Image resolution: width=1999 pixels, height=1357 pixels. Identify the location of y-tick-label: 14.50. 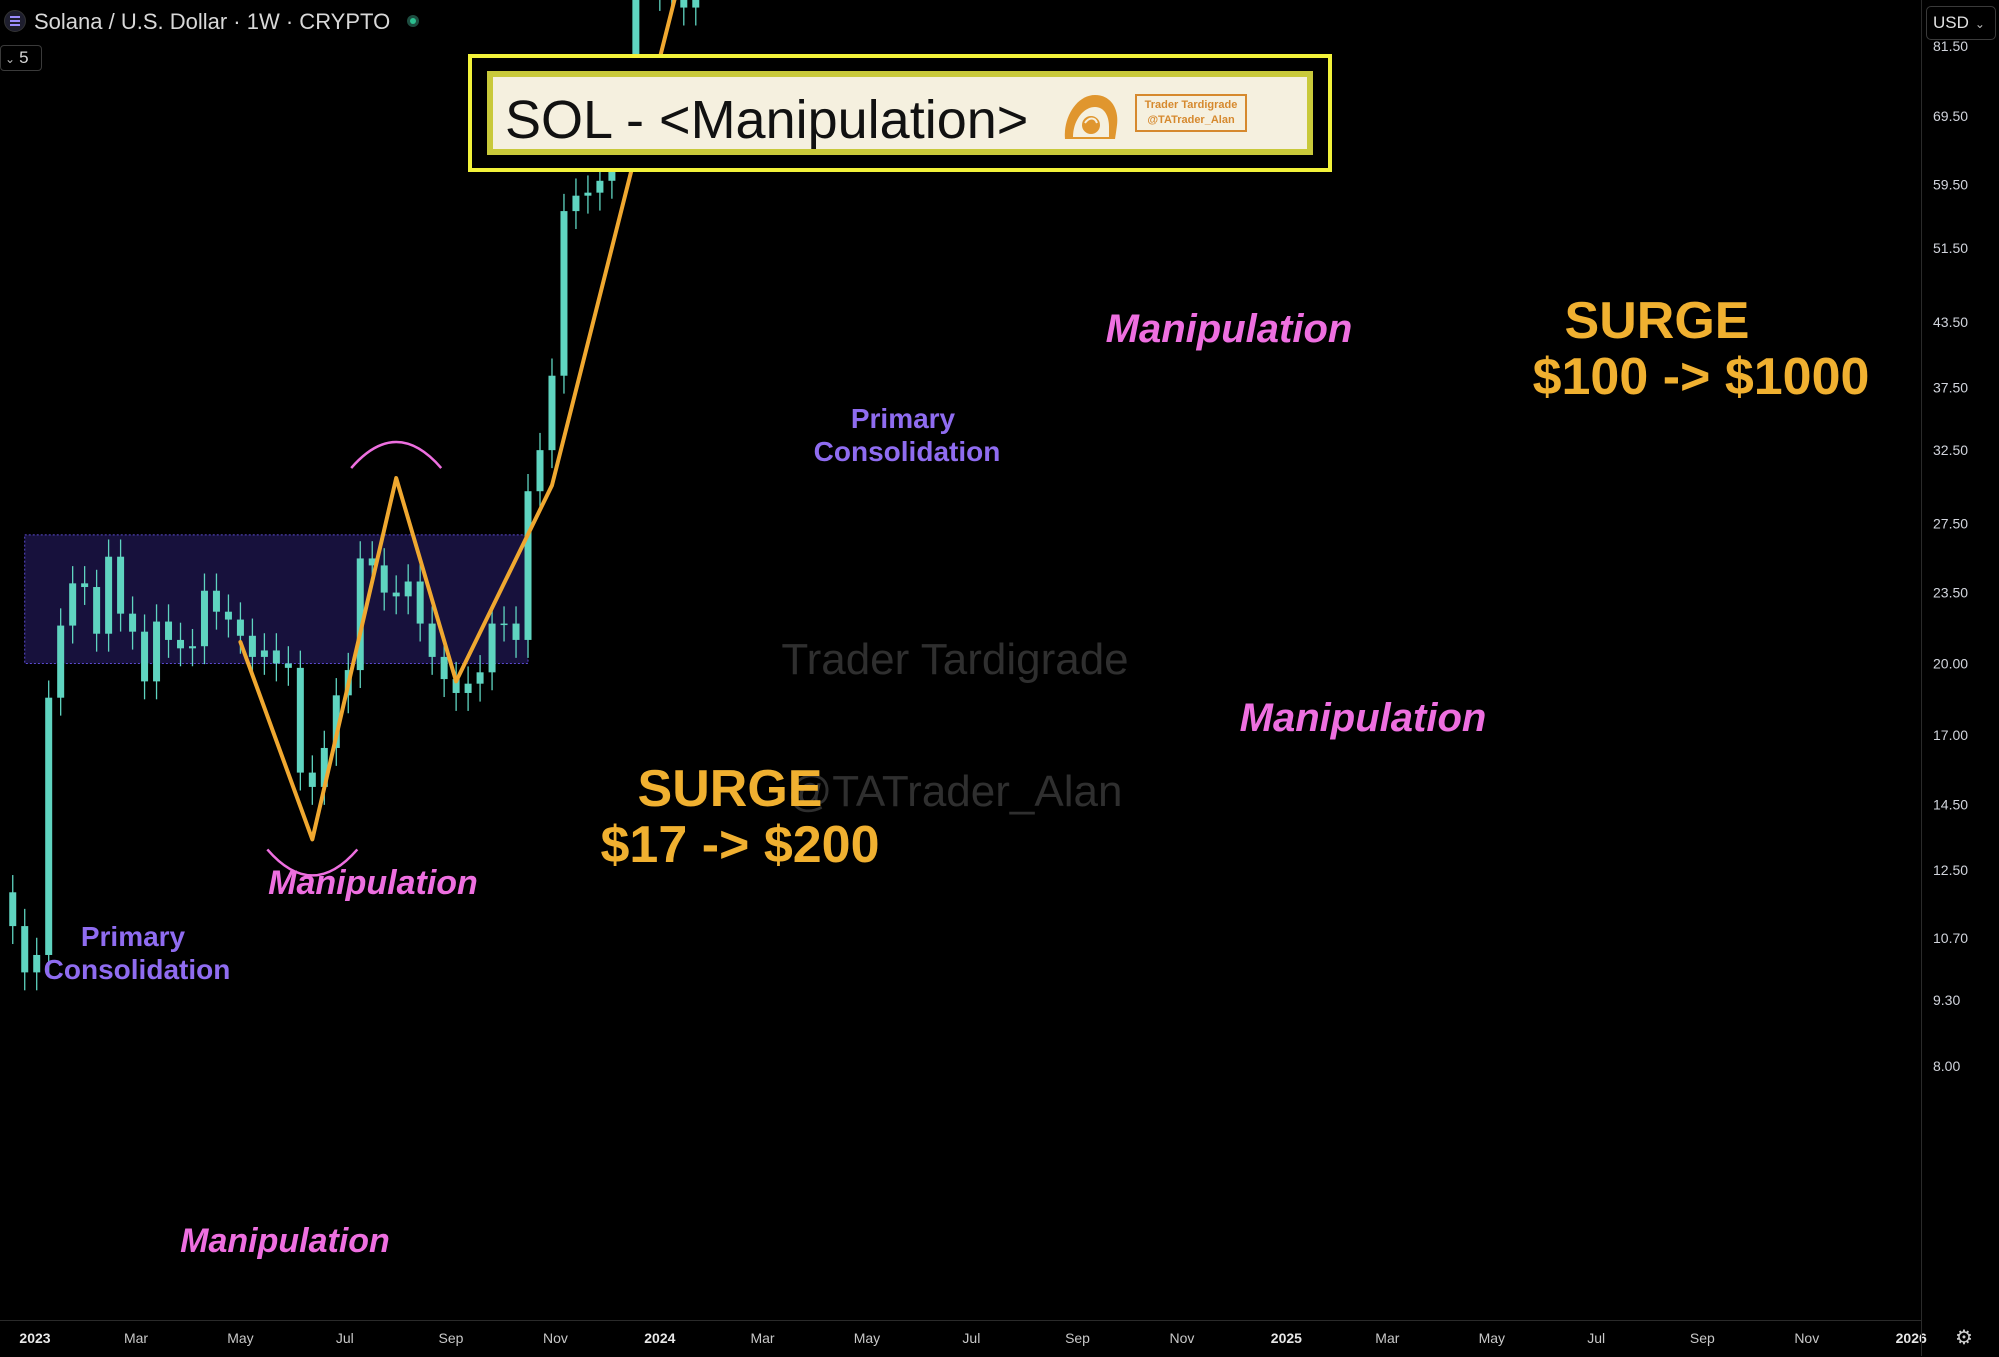
(1950, 805).